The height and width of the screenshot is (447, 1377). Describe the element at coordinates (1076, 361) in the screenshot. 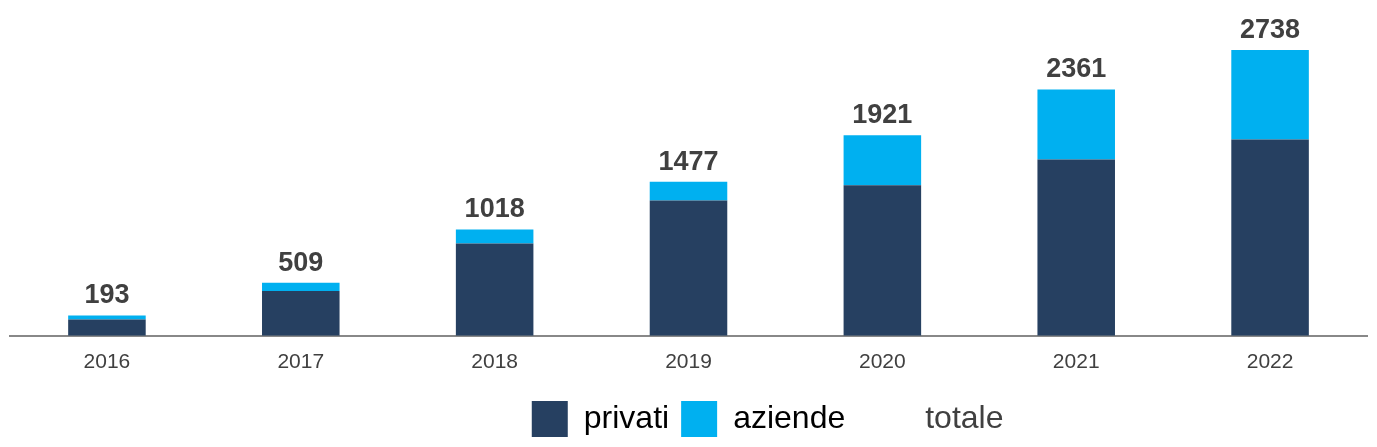

I see `x-tick-label: 2021` at that location.